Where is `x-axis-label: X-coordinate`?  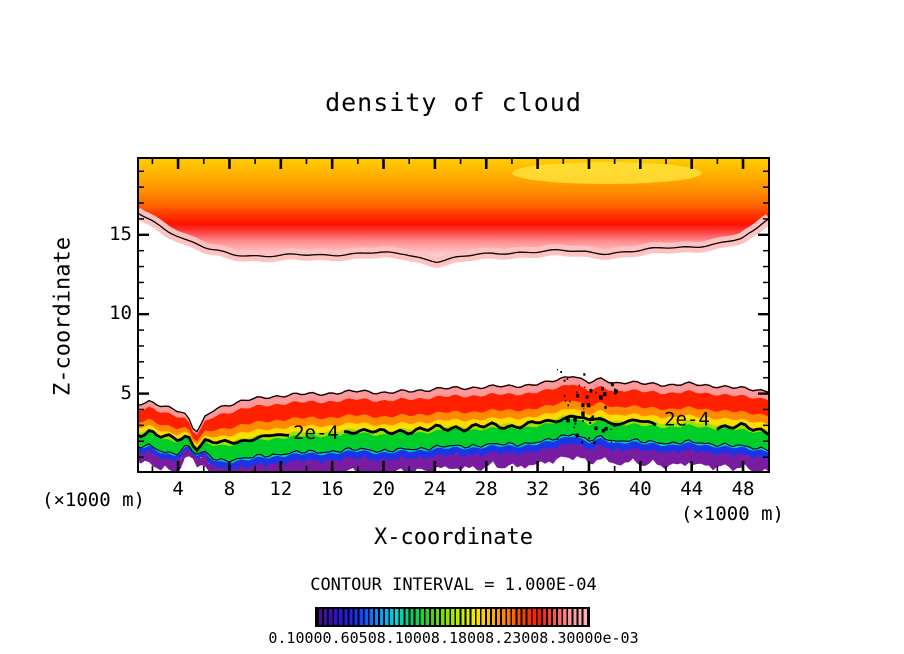 x-axis-label: X-coordinate is located at coordinates (453, 537).